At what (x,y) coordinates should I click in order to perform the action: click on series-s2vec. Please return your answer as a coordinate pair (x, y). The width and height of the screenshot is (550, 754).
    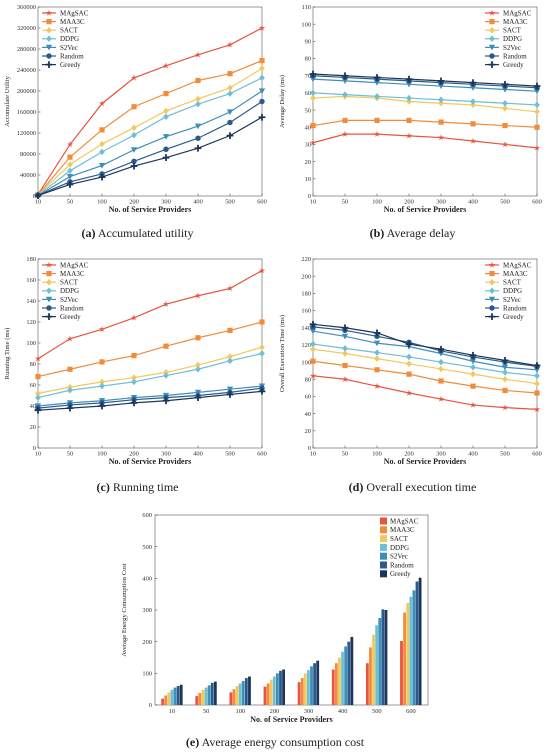
    Looking at the image, I should click on (425, 85).